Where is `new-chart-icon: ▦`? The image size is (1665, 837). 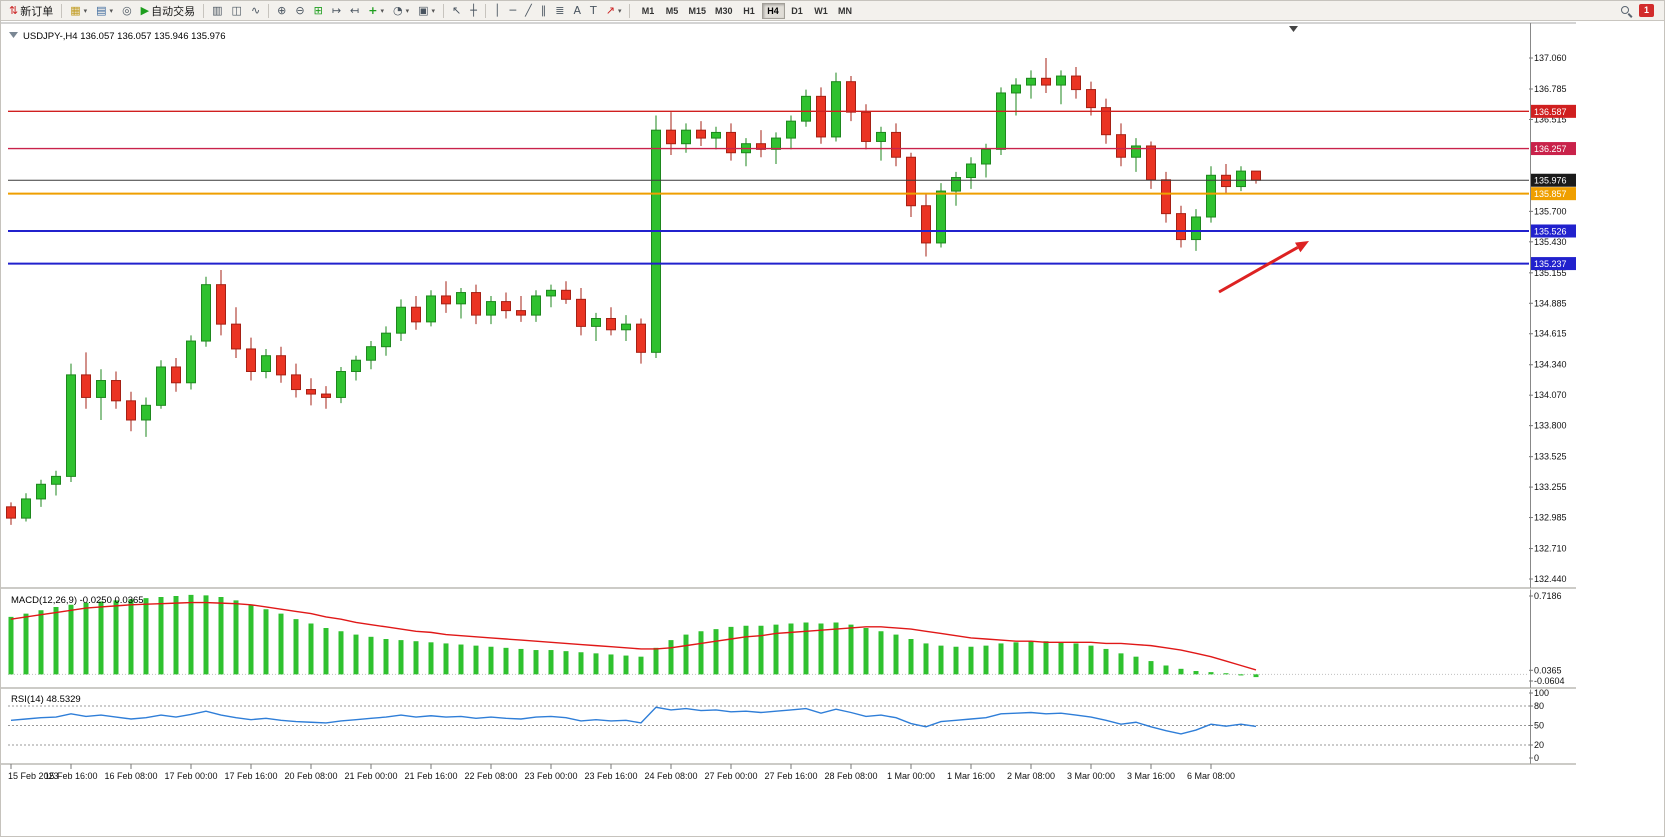 new-chart-icon: ▦ is located at coordinates (75, 10).